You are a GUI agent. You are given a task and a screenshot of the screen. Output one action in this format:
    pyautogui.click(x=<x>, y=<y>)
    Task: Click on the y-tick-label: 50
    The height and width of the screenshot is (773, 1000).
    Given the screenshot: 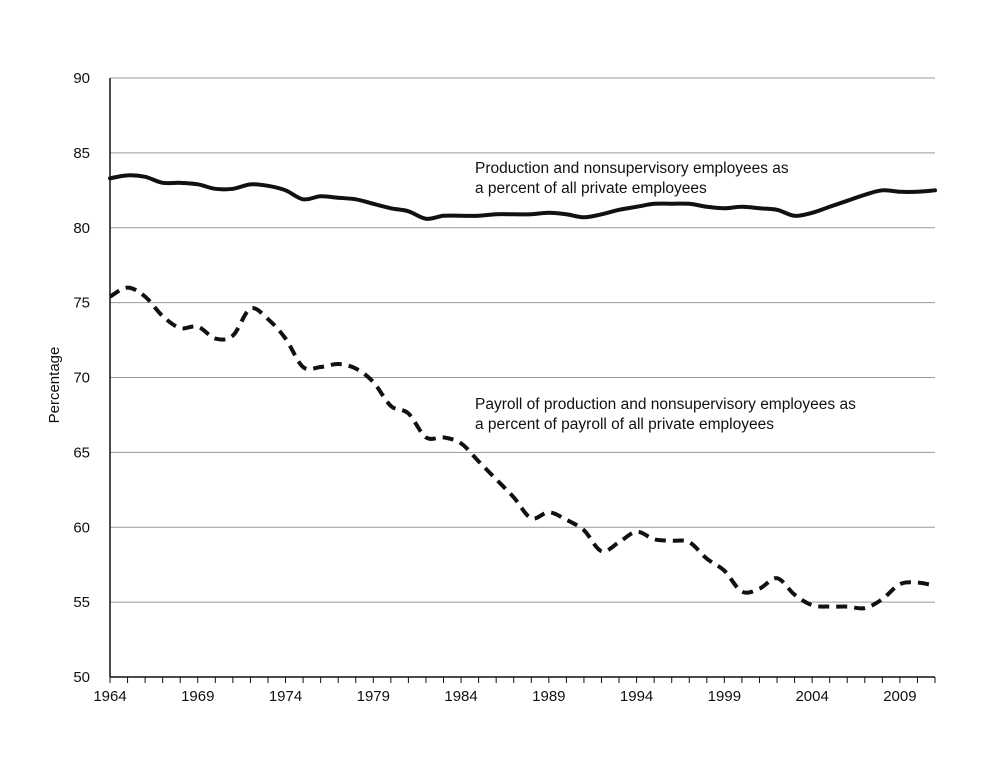 What is the action you would take?
    pyautogui.click(x=81, y=677)
    